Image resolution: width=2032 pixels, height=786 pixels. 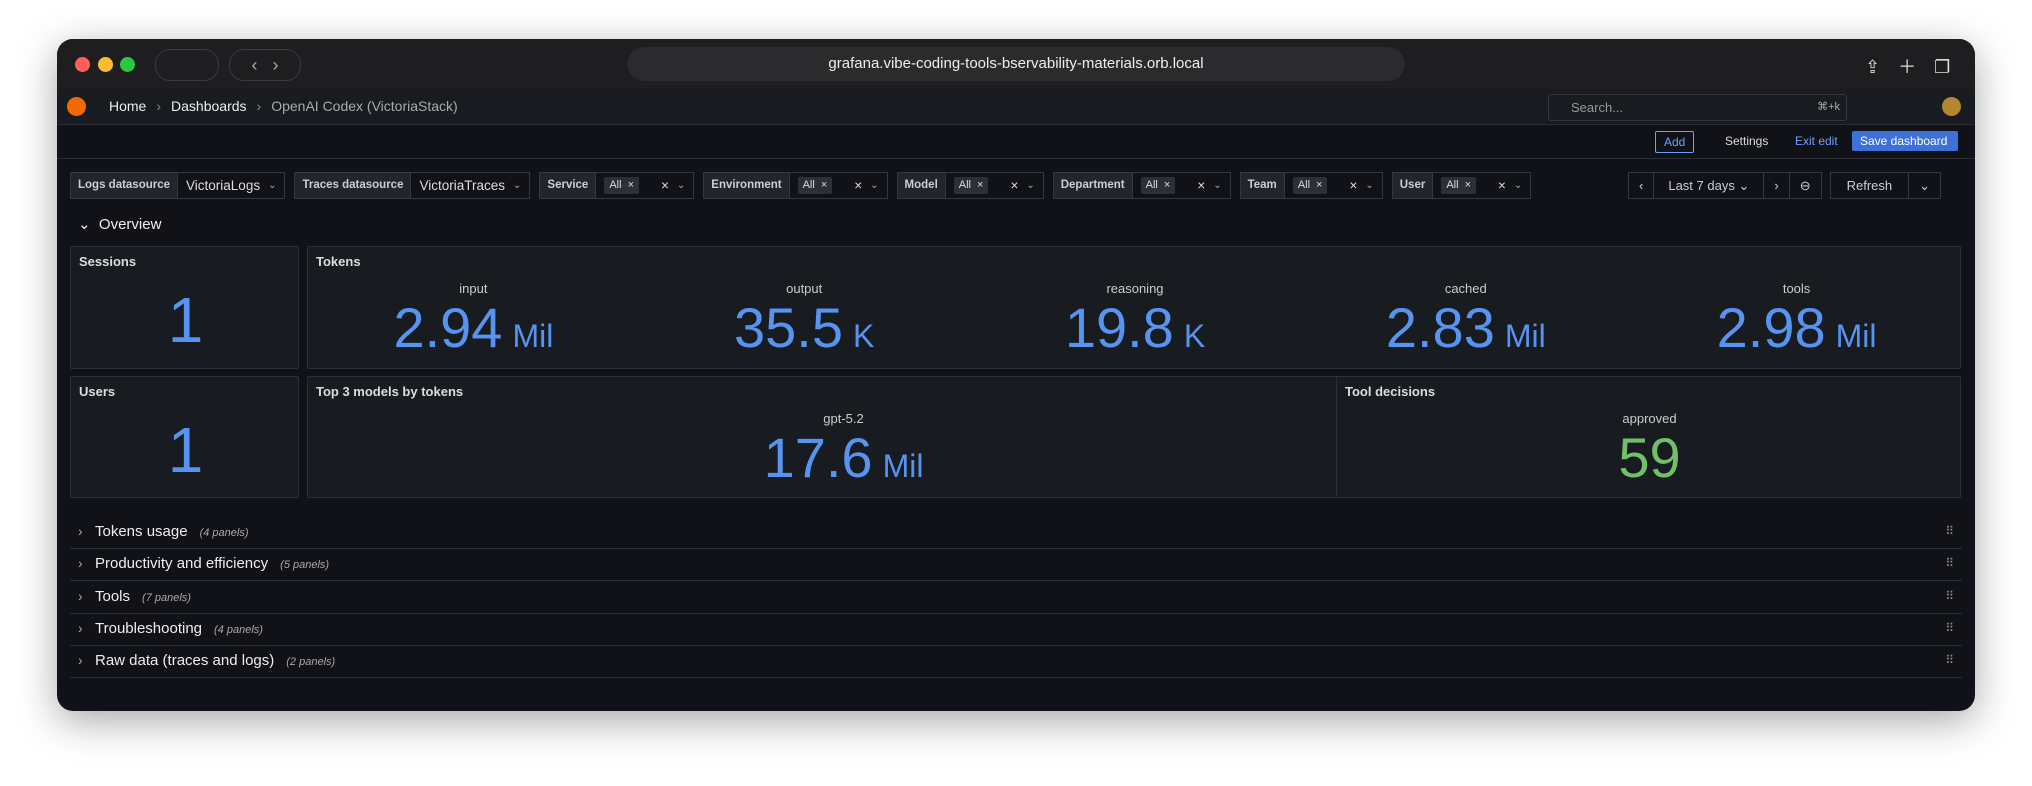 I want to click on stat-number: 59, so click(x=1649, y=457).